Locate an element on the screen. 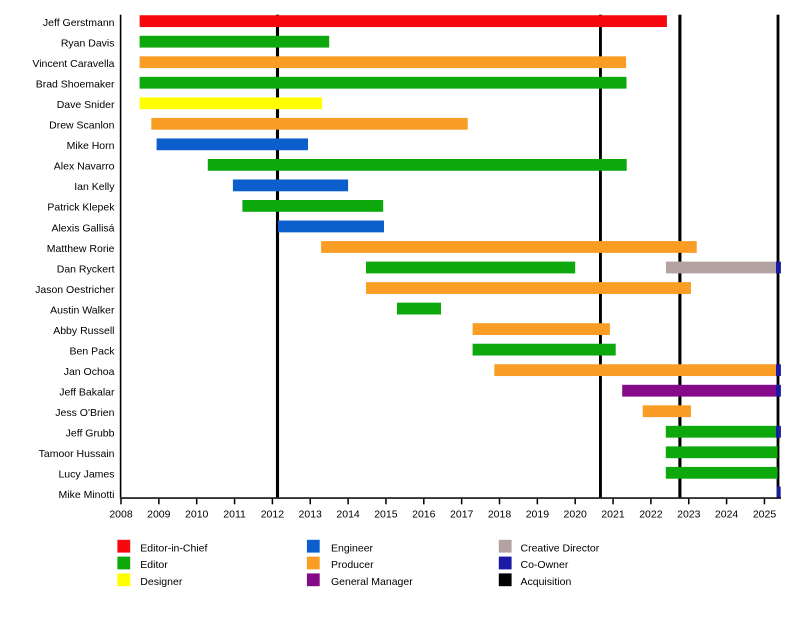 Image resolution: width=800 pixels, height=623 pixels. svg-text: 2019 is located at coordinates (538, 515).